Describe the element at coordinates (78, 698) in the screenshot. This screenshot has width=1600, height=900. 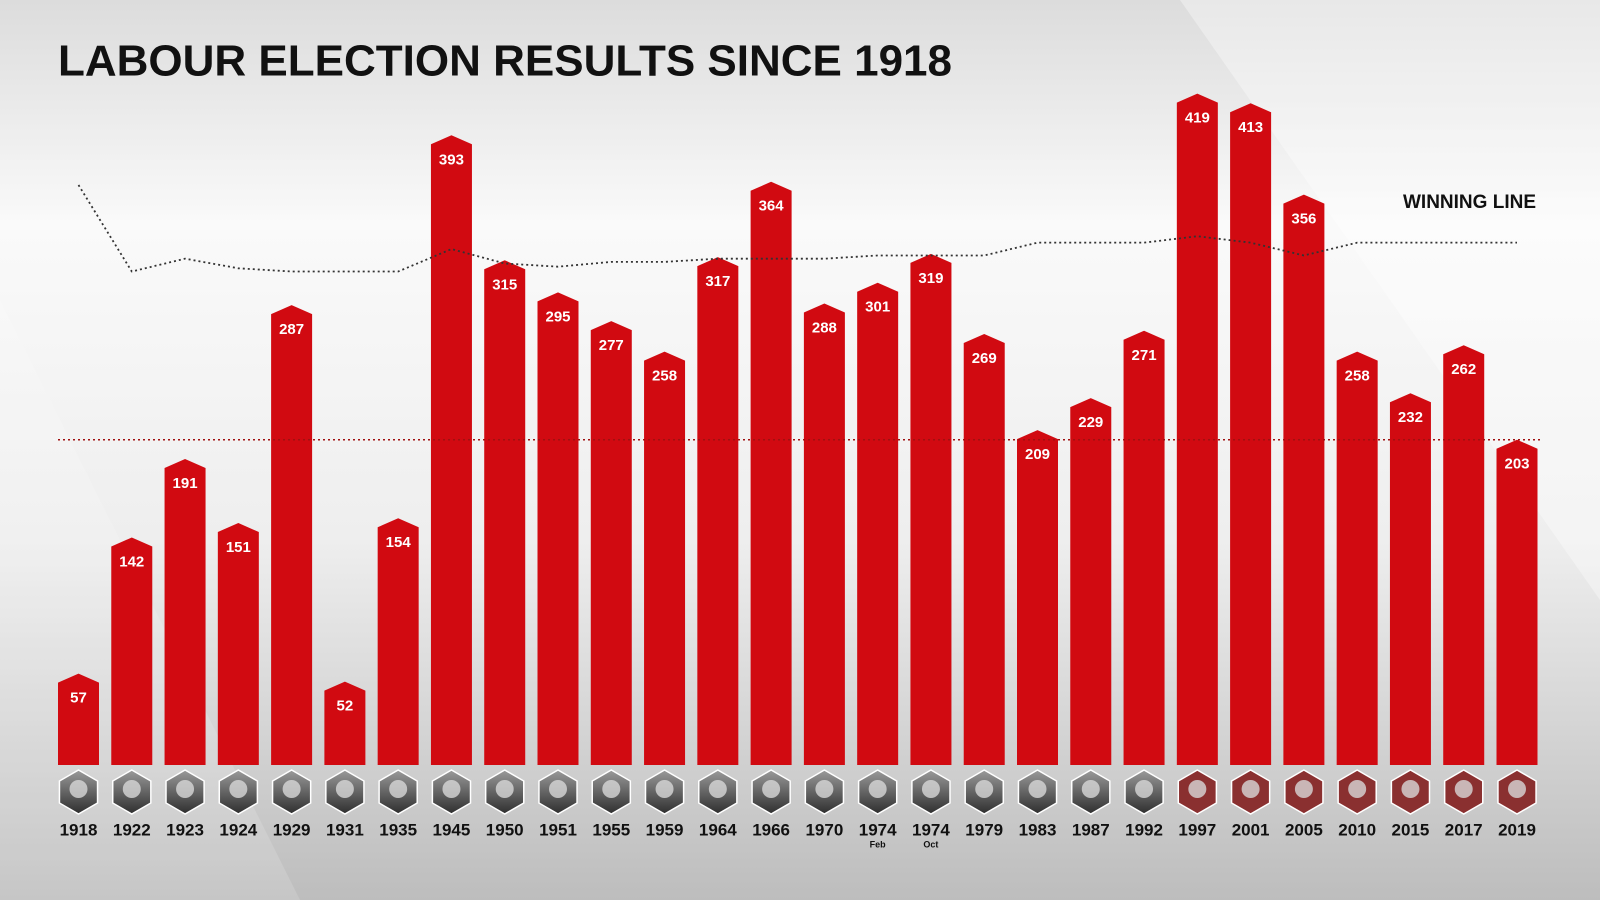
I see `value-label: 57` at that location.